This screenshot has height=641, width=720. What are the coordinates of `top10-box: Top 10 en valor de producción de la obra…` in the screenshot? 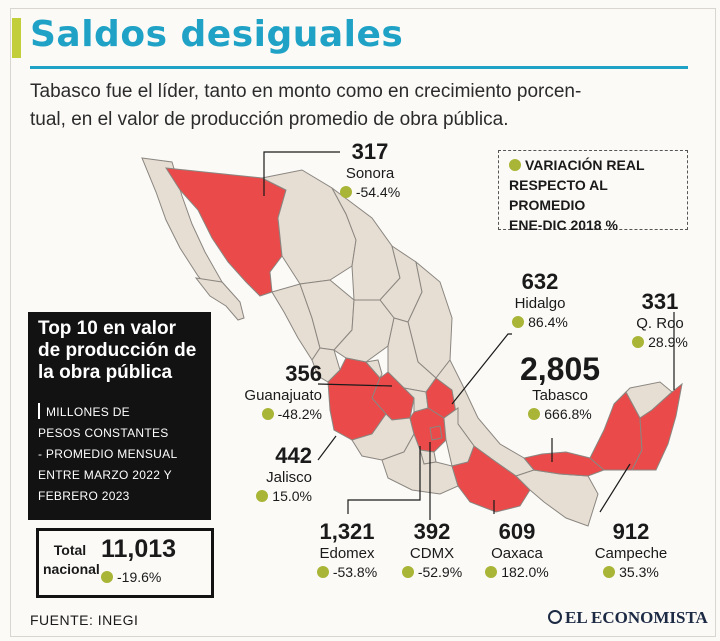 It's located at (119, 416).